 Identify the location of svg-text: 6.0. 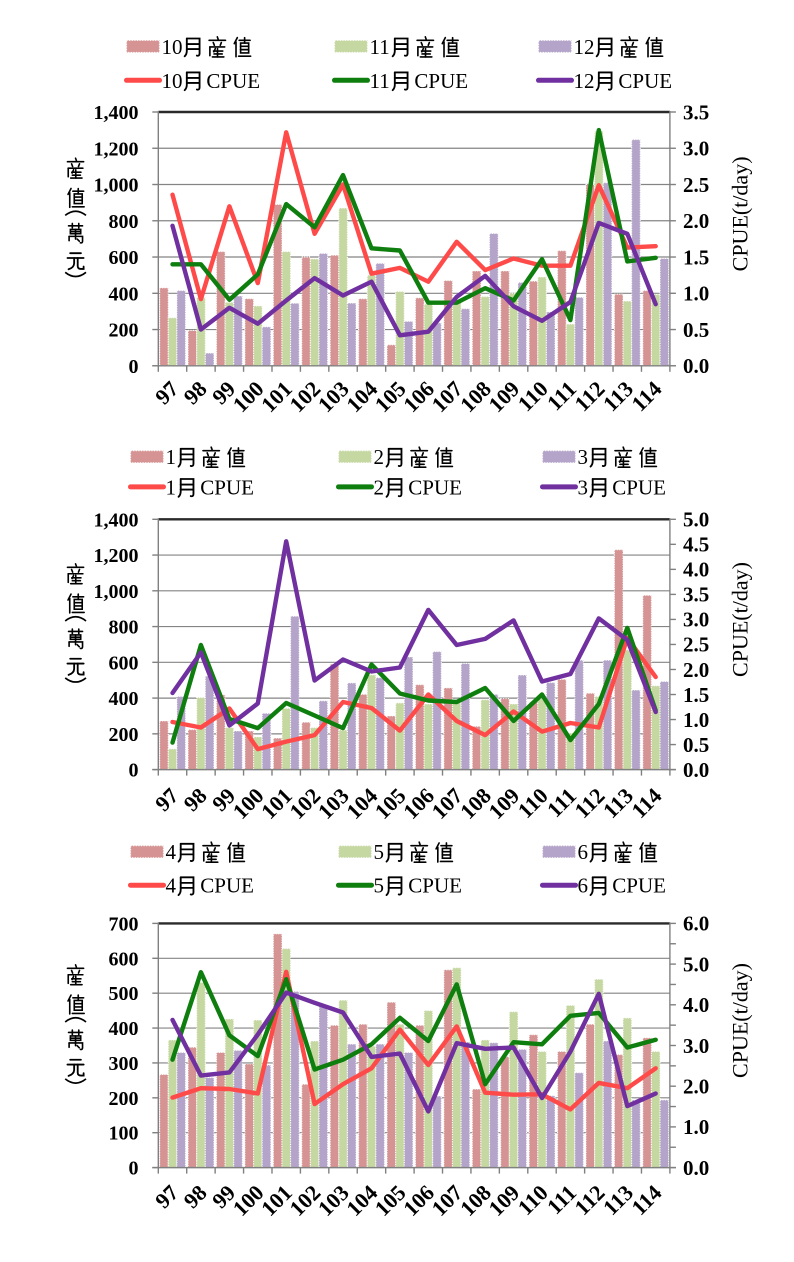
(696, 924).